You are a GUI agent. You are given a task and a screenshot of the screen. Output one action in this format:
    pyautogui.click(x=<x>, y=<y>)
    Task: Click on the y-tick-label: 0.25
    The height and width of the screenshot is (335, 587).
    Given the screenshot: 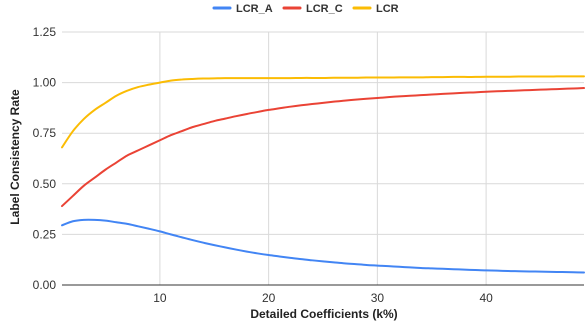 What is the action you would take?
    pyautogui.click(x=45, y=234)
    